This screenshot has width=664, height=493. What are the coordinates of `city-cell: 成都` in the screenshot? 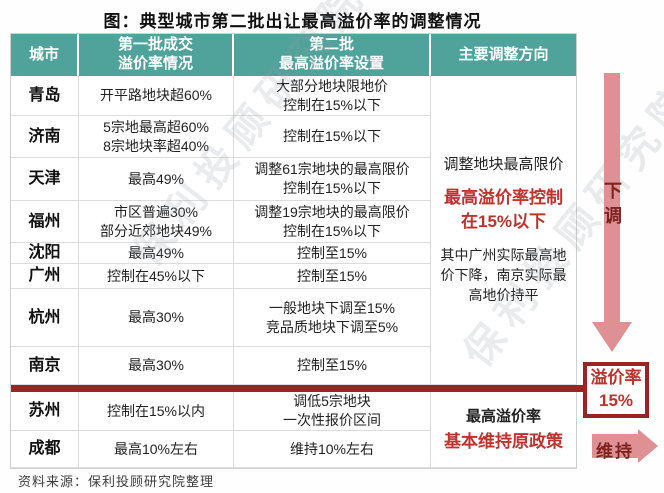 It's located at (45, 449).